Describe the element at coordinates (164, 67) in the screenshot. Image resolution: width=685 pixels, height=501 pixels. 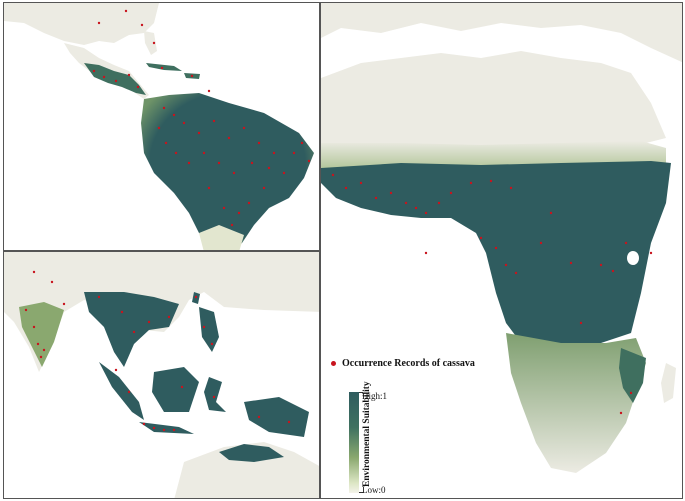
I see `cuba-land` at that location.